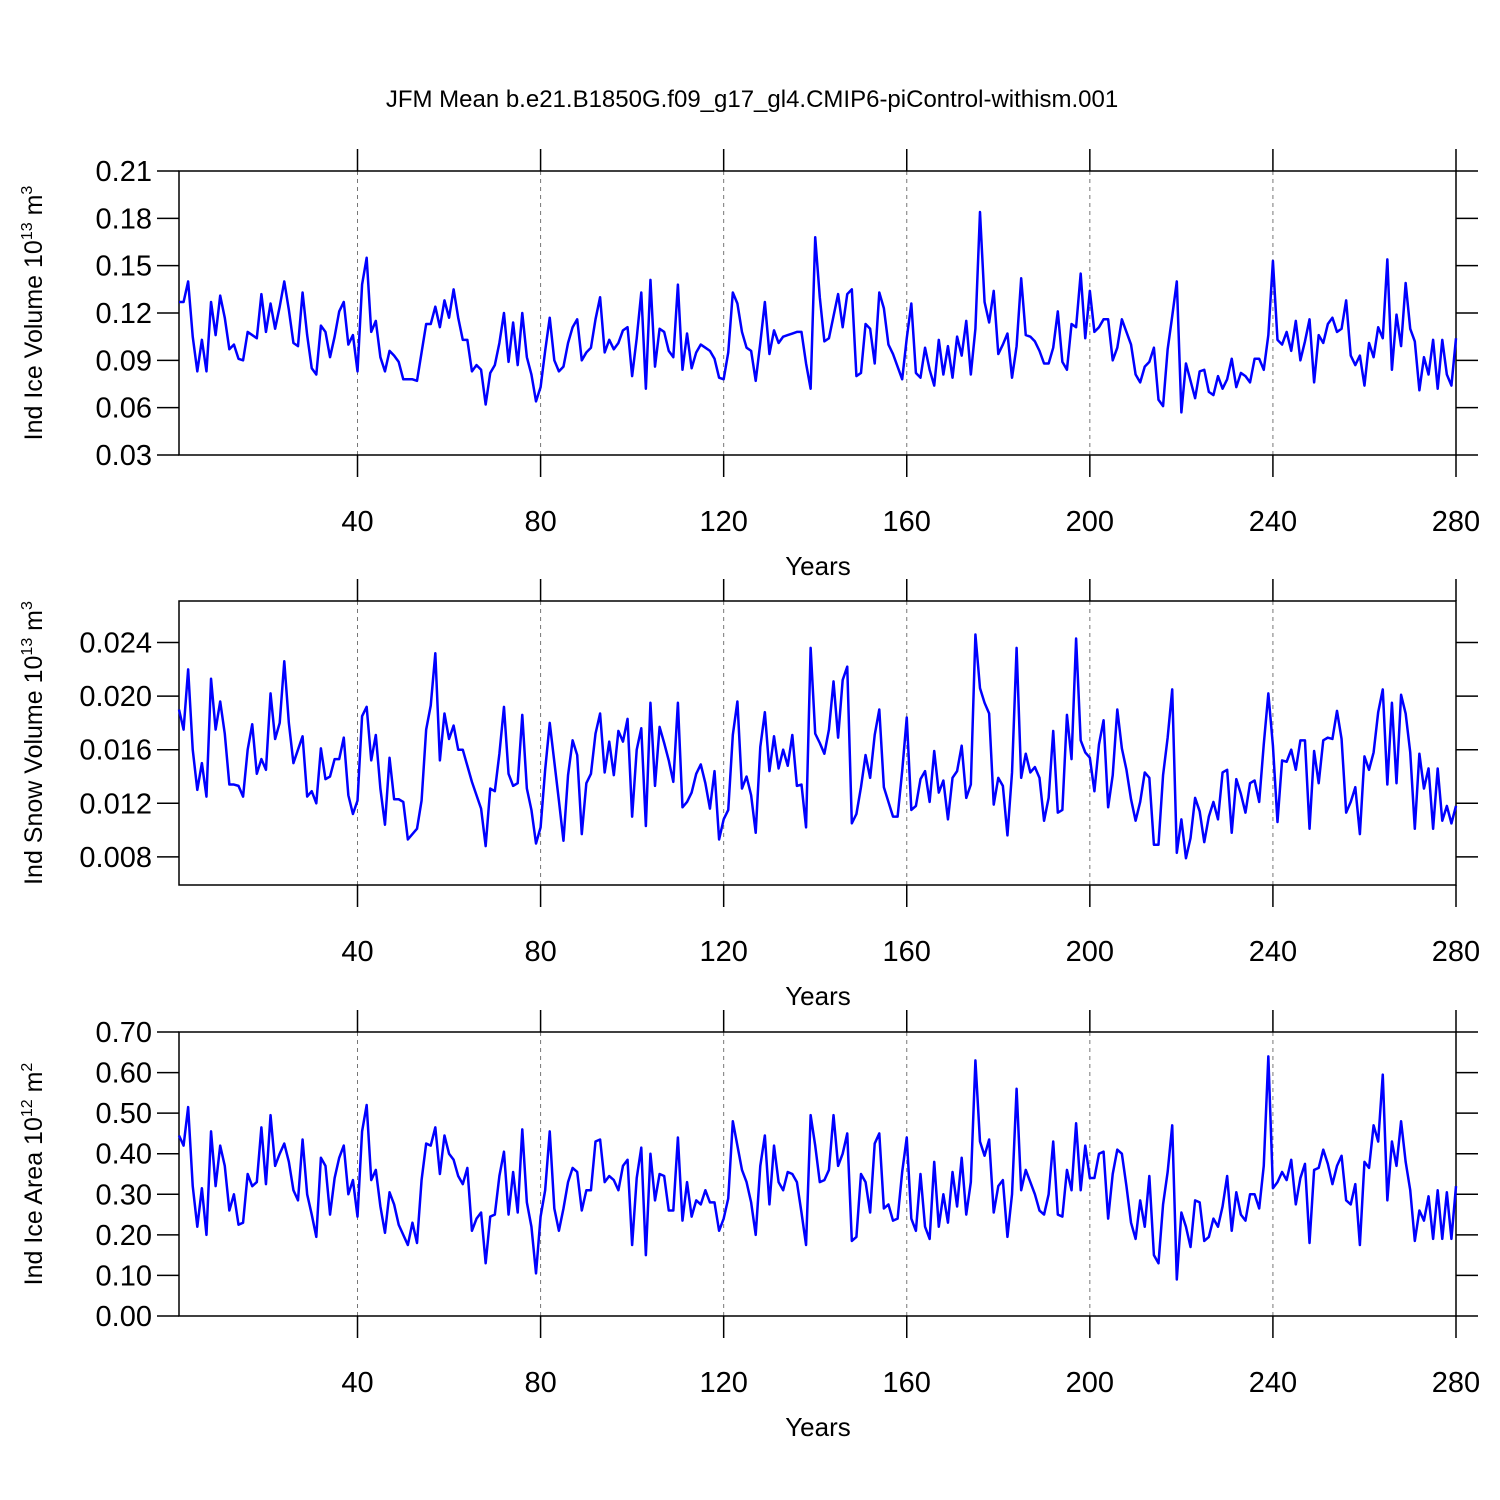 This screenshot has width=1500, height=1500. What do you see at coordinates (124, 314) in the screenshot?
I see `y-tick-label: 0.12` at bounding box center [124, 314].